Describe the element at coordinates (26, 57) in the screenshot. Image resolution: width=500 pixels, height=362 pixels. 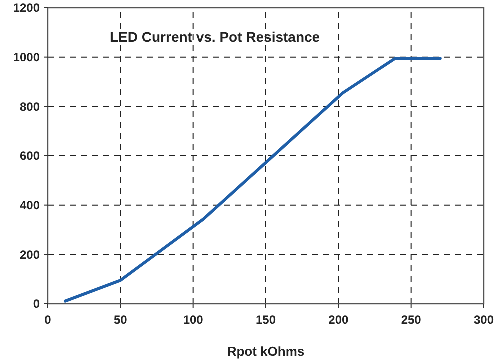
I see `y-tick-label: 1000` at that location.